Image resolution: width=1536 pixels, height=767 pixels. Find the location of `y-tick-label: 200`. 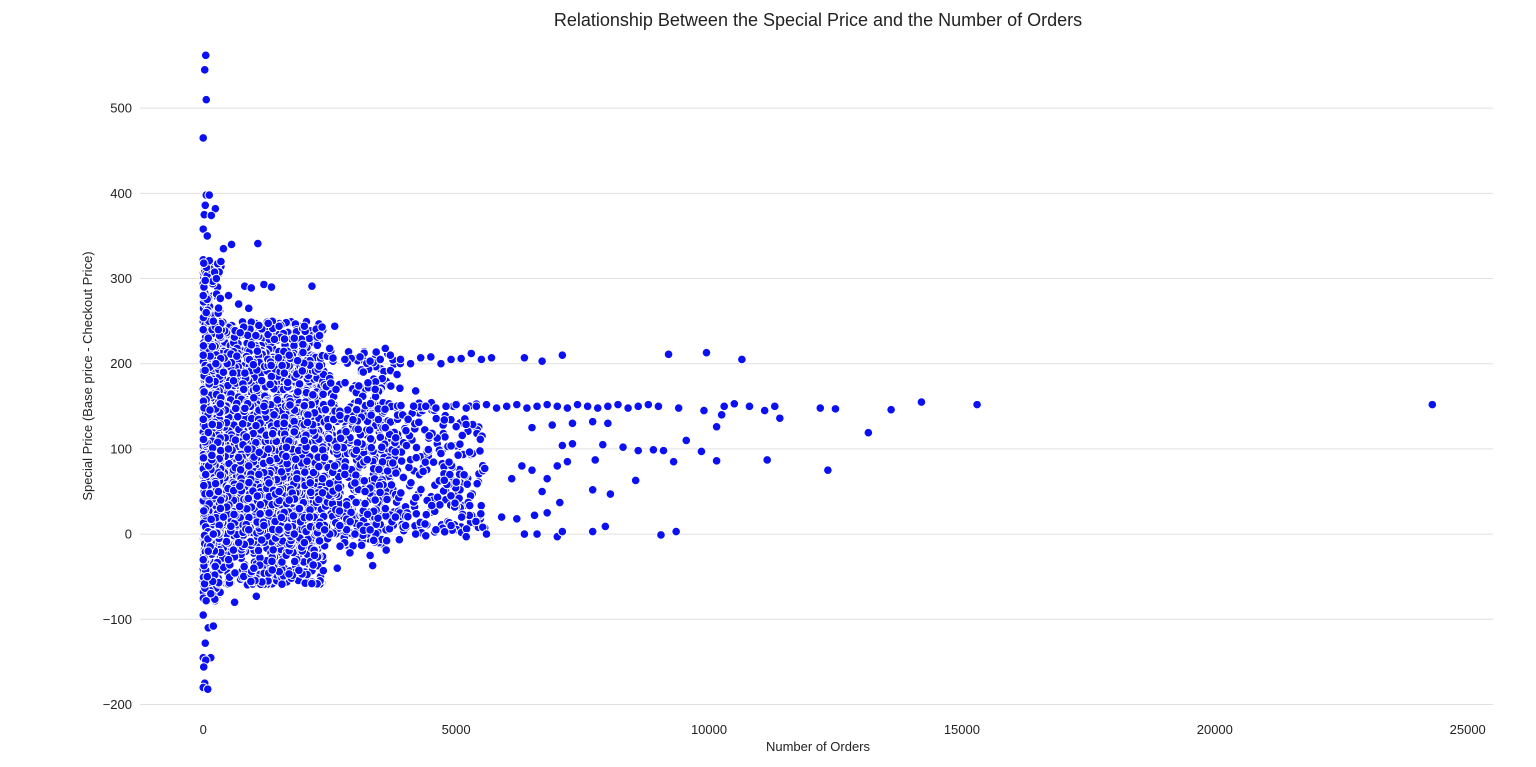

y-tick-label: 200 is located at coordinates (121, 363).